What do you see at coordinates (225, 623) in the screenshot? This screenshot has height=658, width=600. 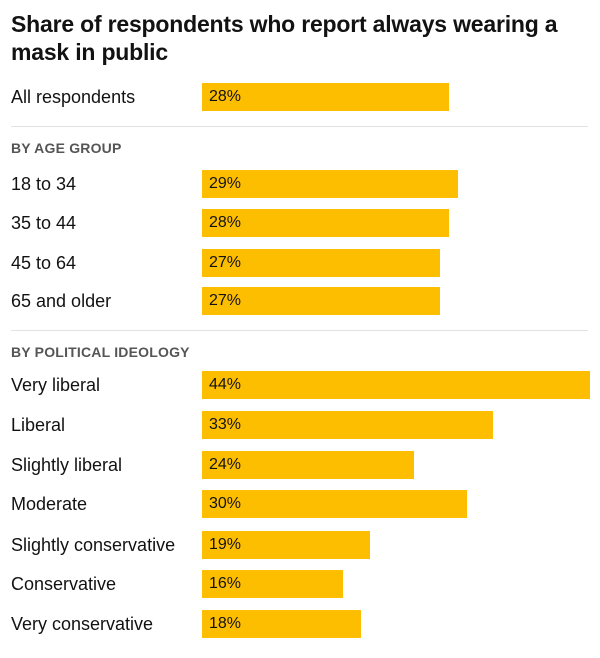 I see `value-label: 18%` at bounding box center [225, 623].